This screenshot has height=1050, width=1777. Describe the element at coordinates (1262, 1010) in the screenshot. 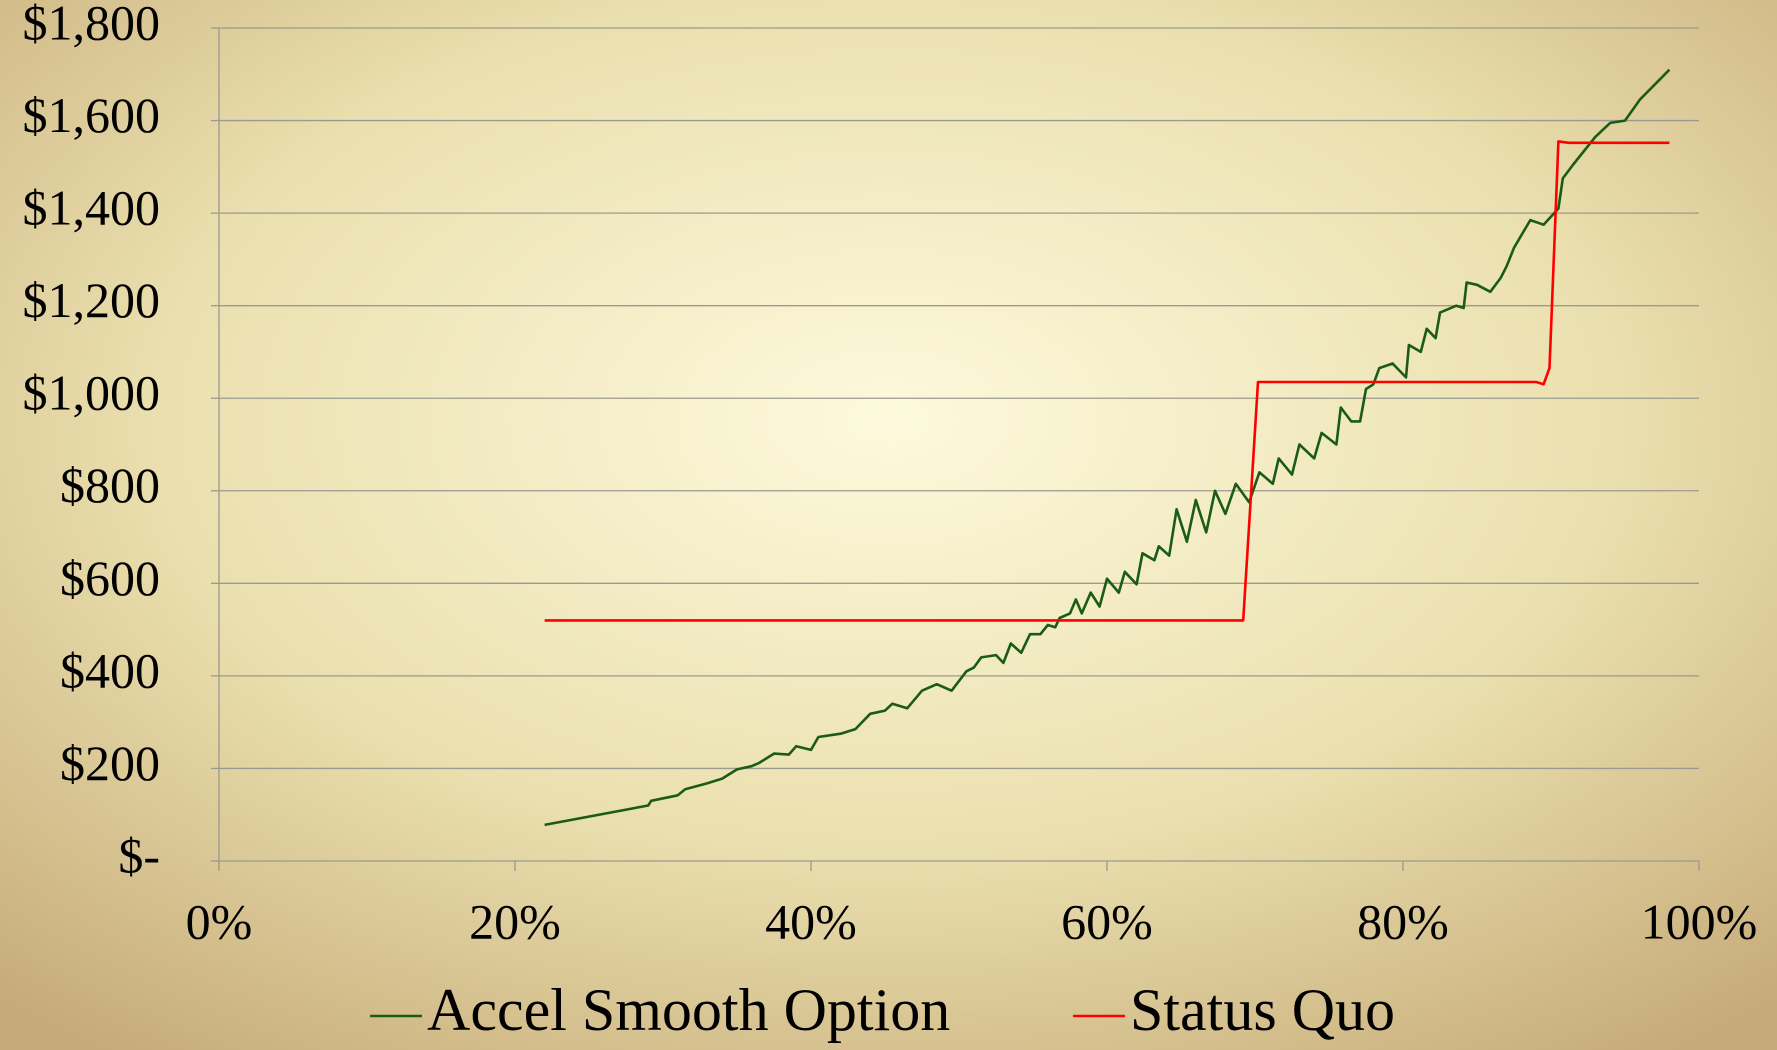

I see `legend-label: Status Quo` at that location.